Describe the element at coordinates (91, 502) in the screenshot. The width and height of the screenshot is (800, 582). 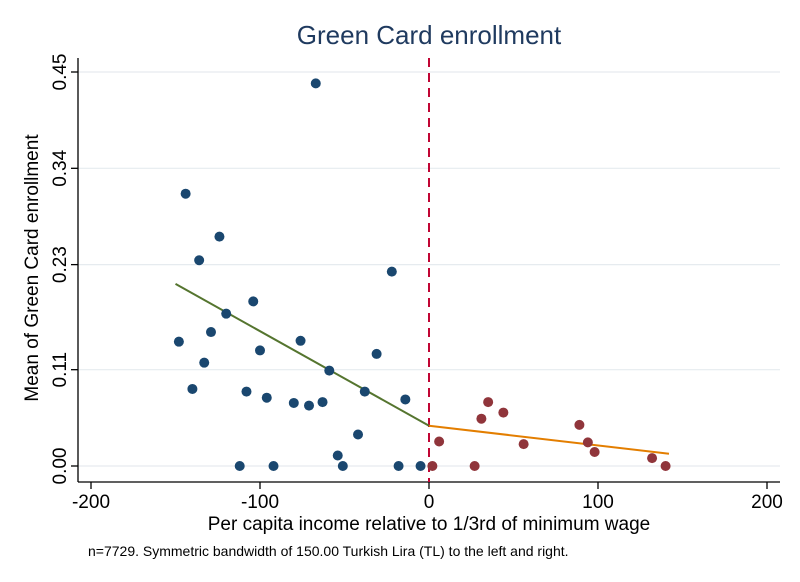
I see `x-tick-label: -200` at that location.